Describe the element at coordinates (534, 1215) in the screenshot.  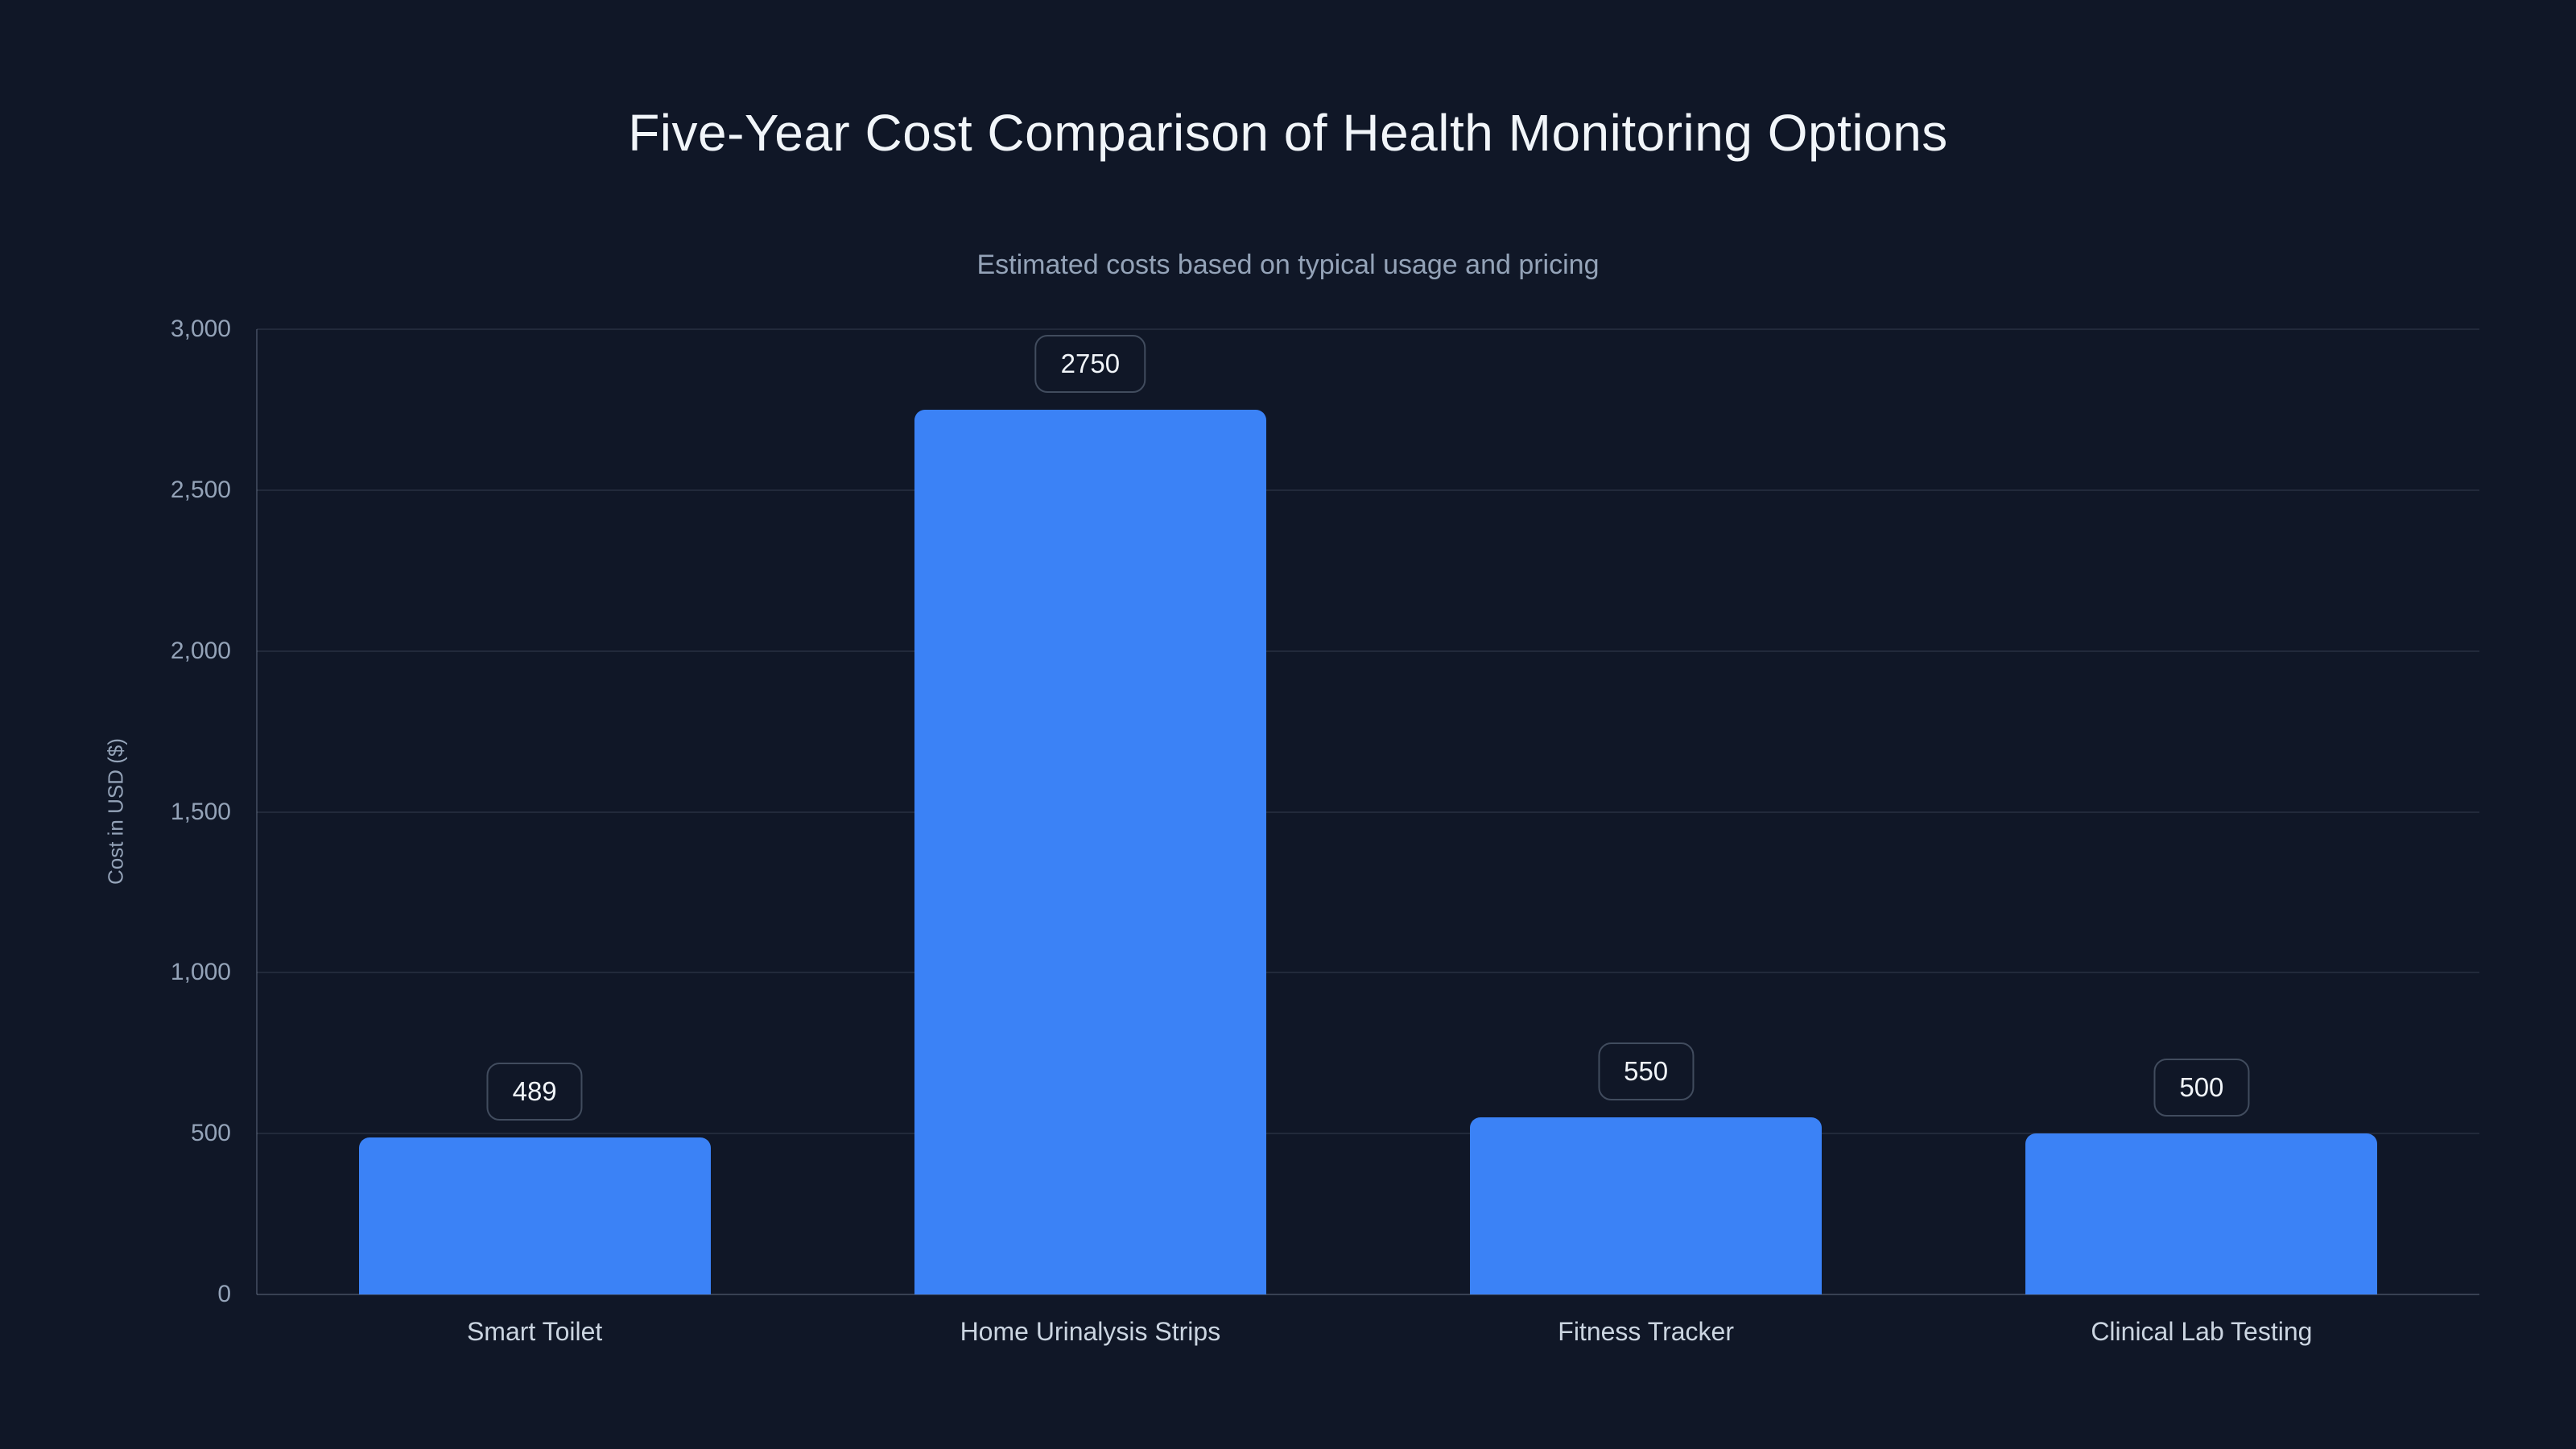
I see `bar-smart-toilet` at that location.